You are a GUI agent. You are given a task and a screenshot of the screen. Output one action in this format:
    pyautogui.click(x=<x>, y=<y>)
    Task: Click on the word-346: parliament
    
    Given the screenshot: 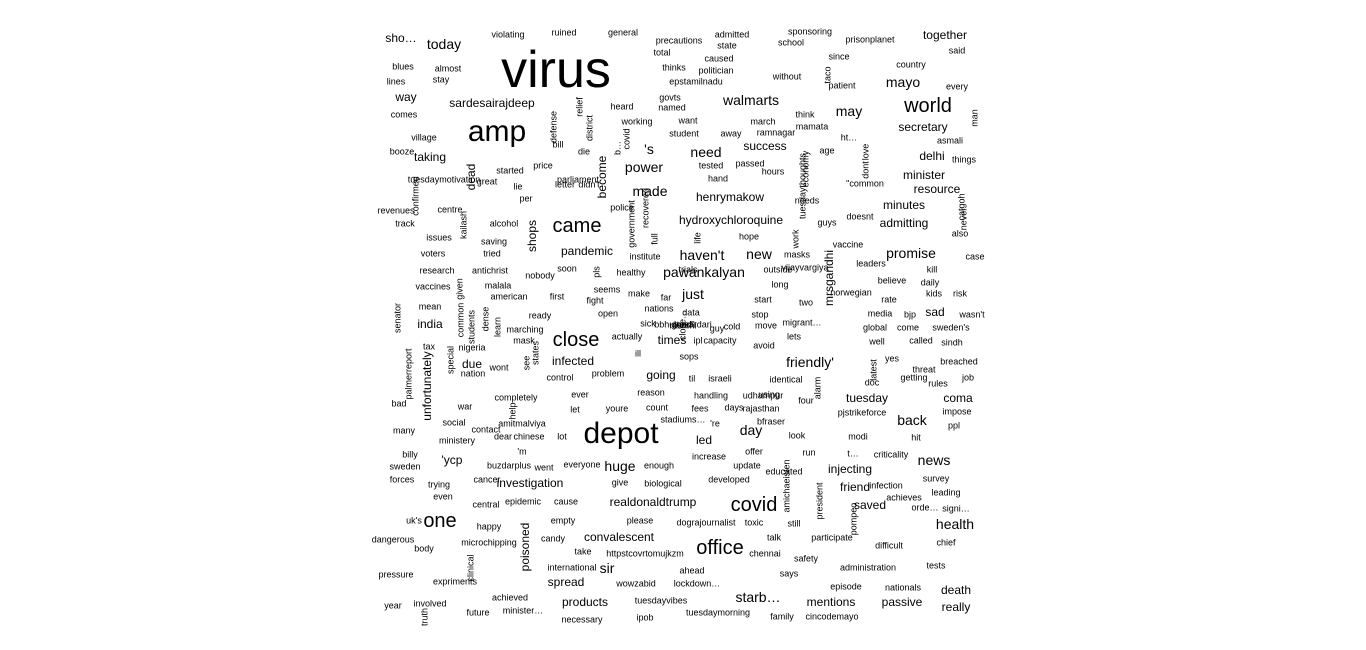 What is the action you would take?
    pyautogui.click(x=578, y=179)
    